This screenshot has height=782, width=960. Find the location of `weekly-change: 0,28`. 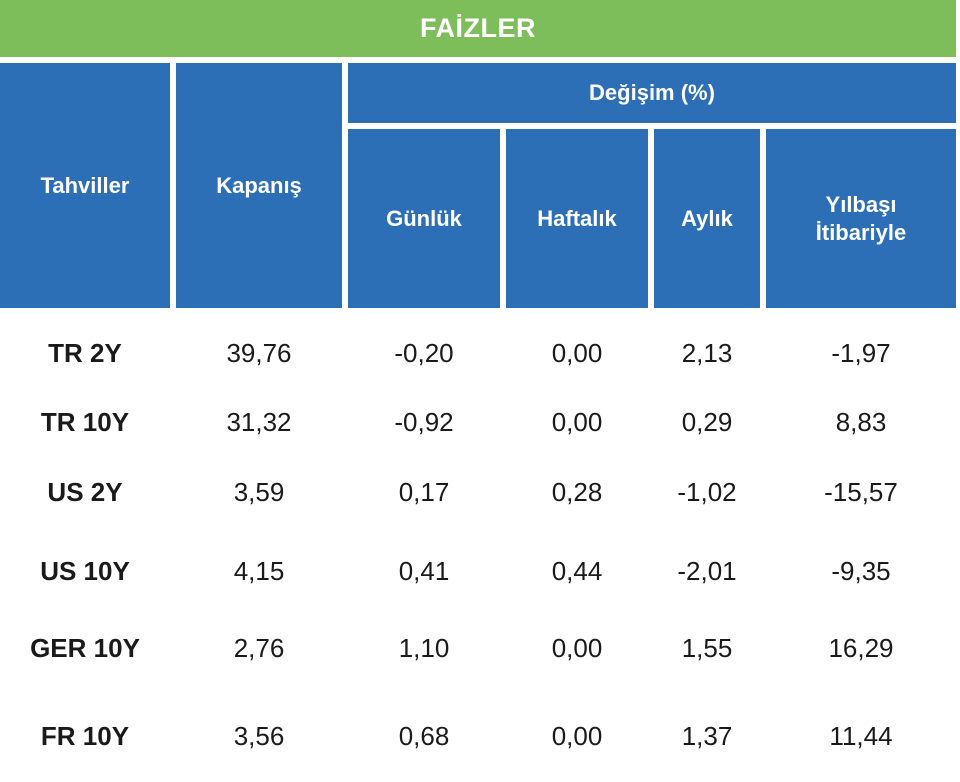

weekly-change: 0,28 is located at coordinates (577, 491).